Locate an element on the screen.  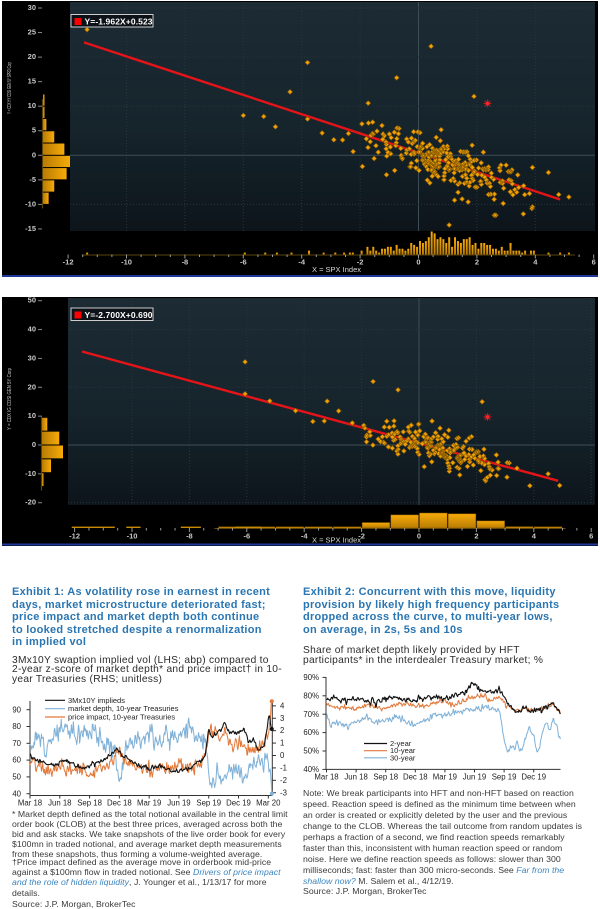
svg-text: 30-year is located at coordinates (403, 757).